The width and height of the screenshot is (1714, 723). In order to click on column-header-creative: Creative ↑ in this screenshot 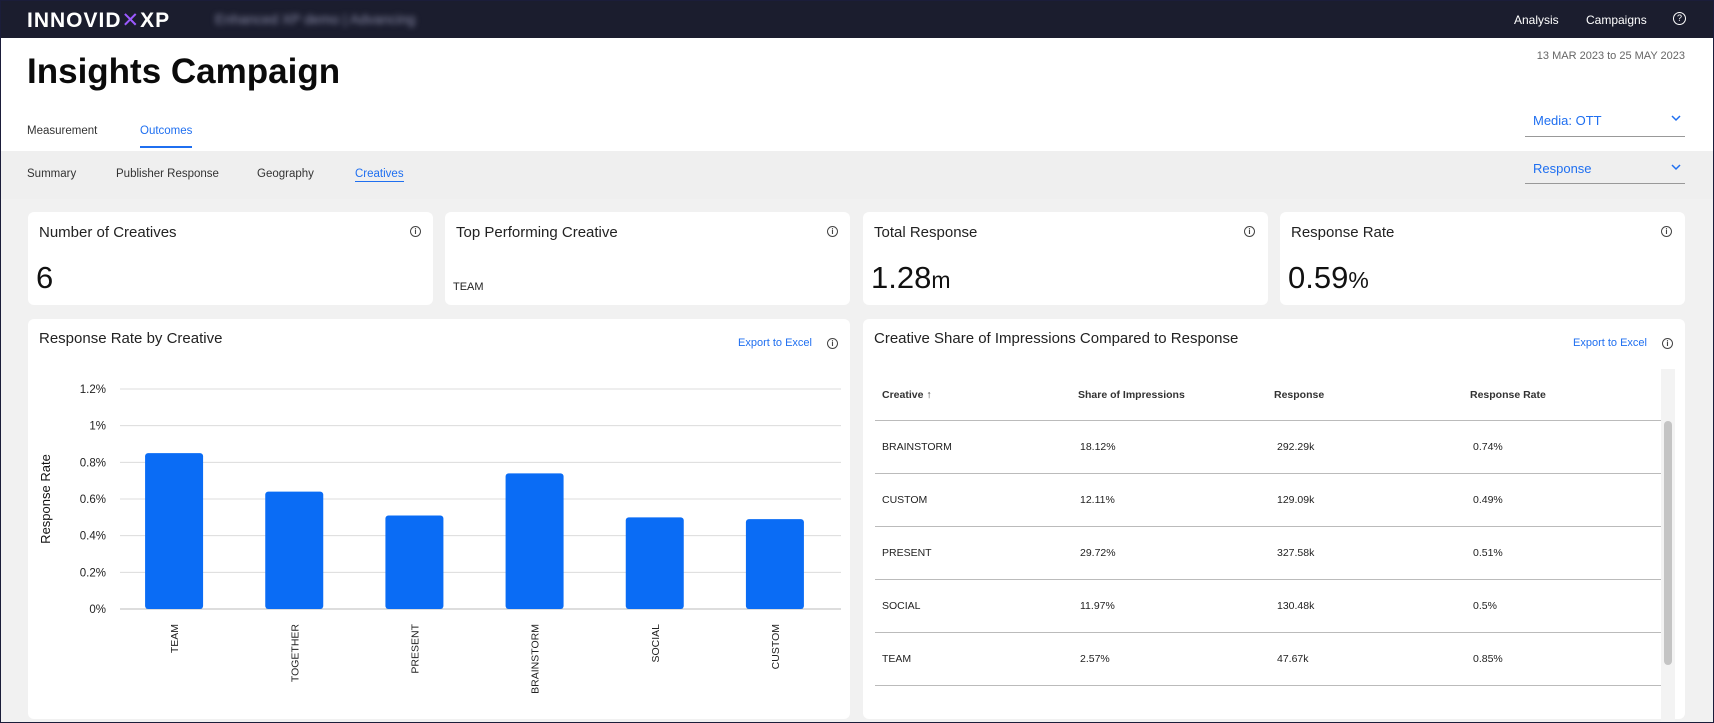, I will do `click(907, 395)`.